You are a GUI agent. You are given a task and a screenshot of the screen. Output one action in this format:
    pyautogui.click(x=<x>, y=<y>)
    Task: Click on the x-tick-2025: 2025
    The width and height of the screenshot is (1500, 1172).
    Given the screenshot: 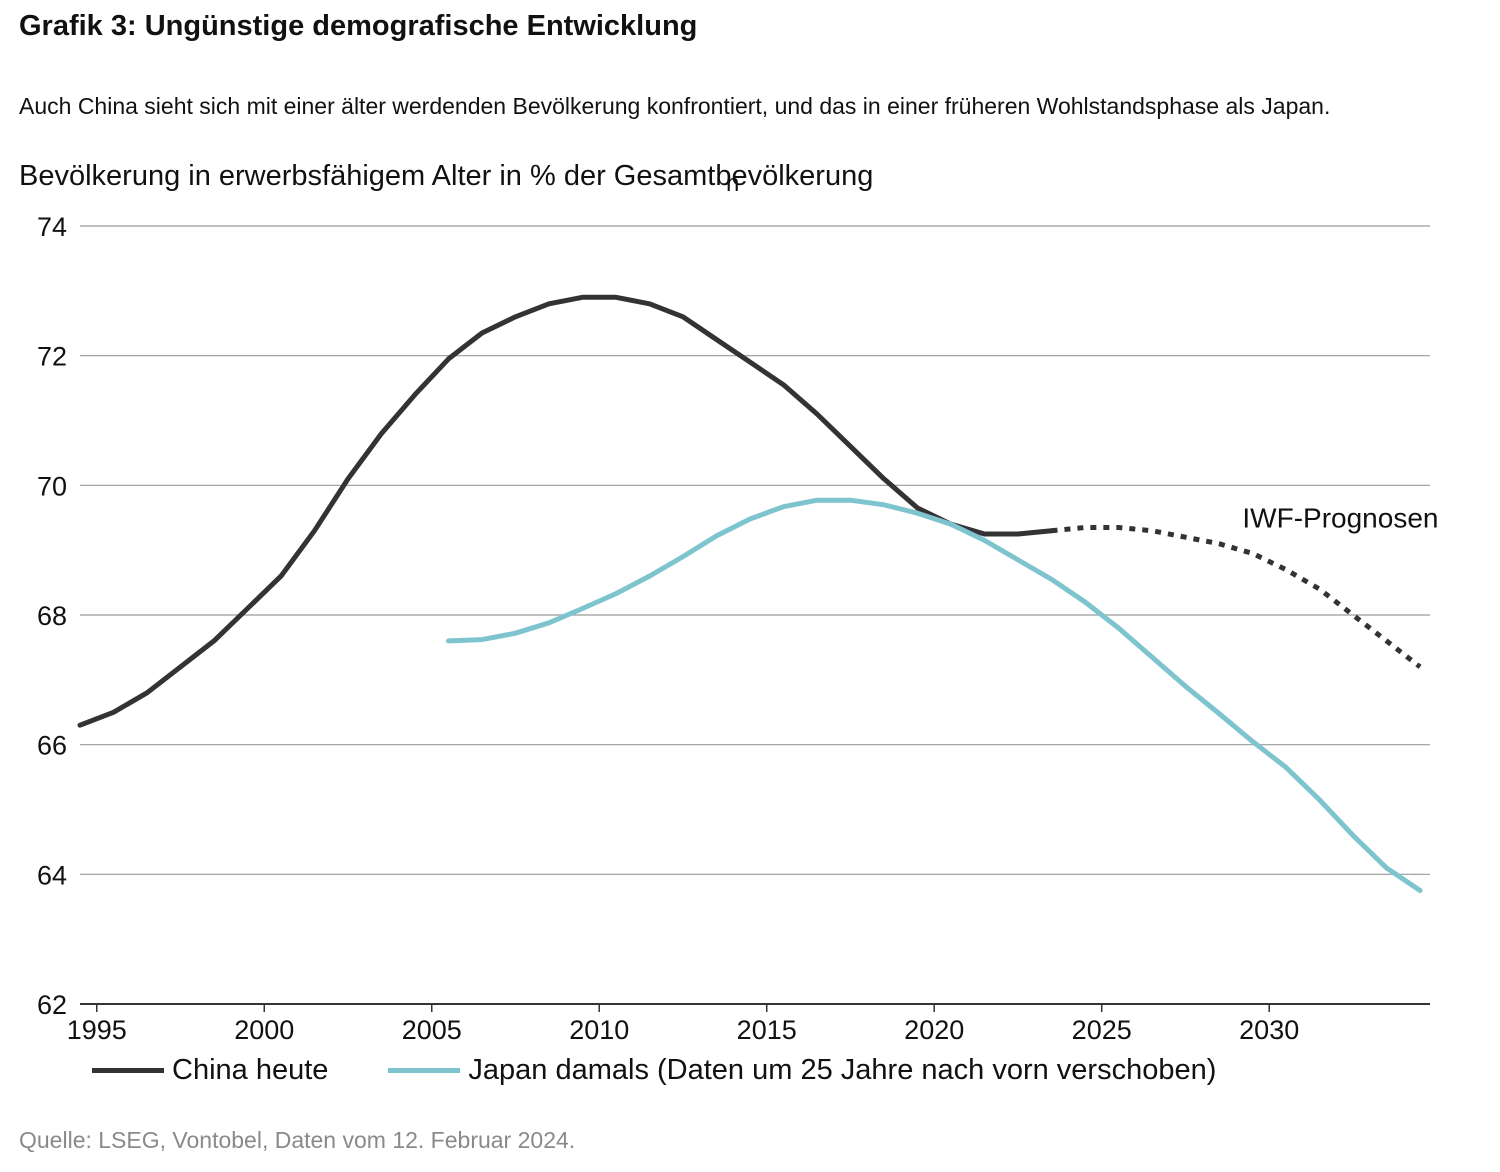 What is the action you would take?
    pyautogui.click(x=1102, y=1030)
    